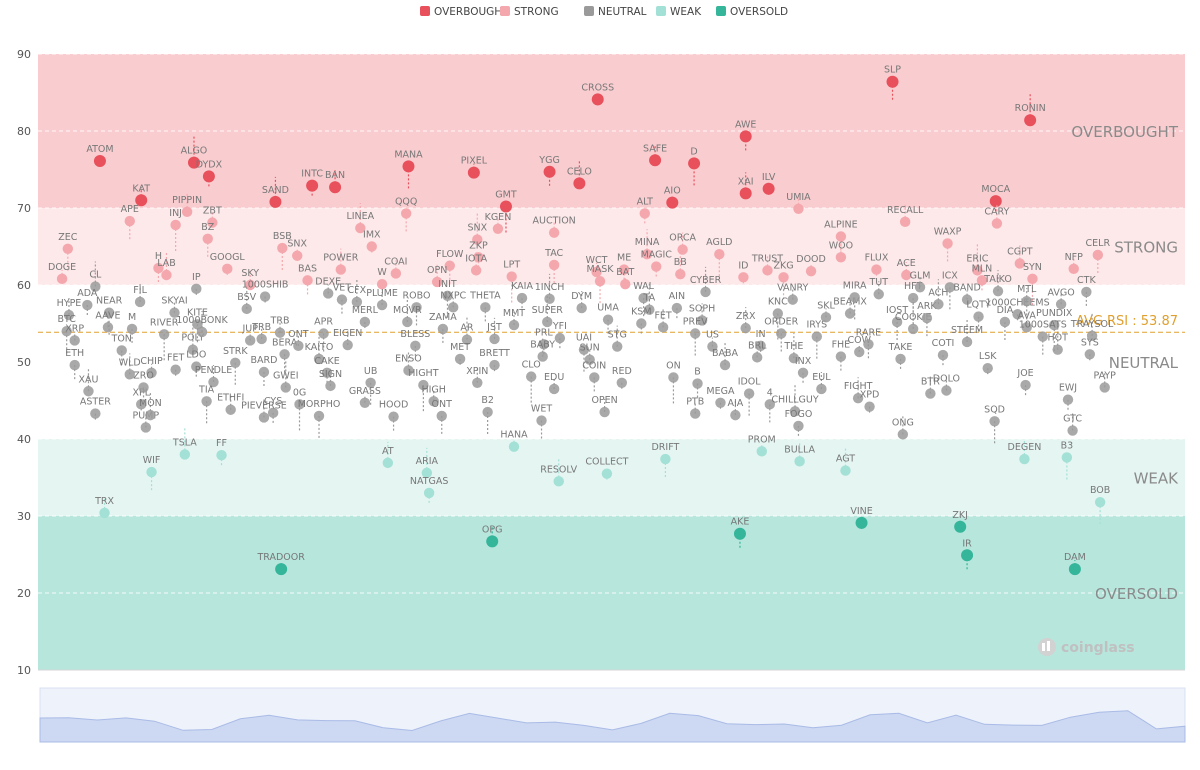  Describe the element at coordinates (1073, 269) in the screenshot. I see `data-point-nfp` at that location.